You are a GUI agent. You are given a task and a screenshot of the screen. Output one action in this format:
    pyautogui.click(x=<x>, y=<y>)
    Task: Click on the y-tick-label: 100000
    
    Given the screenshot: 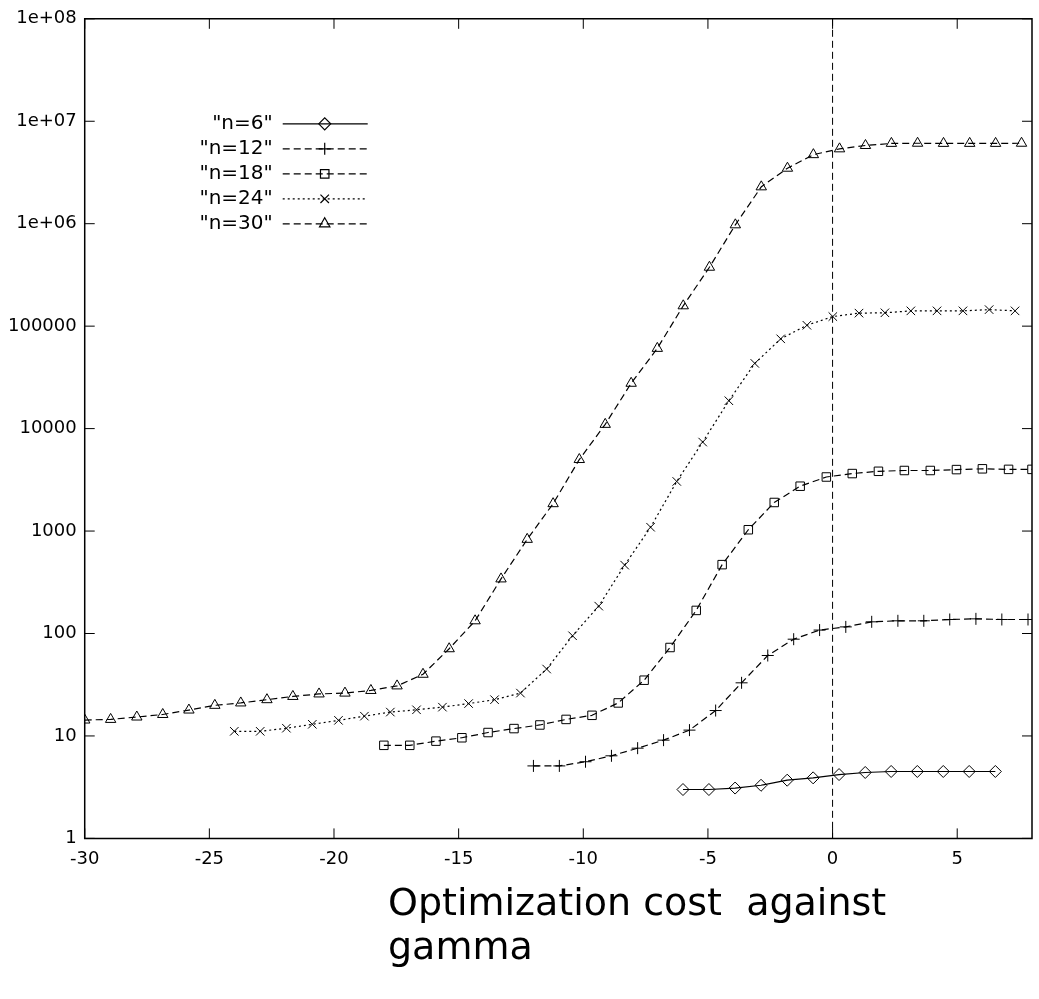 What is the action you would take?
    pyautogui.click(x=42, y=324)
    